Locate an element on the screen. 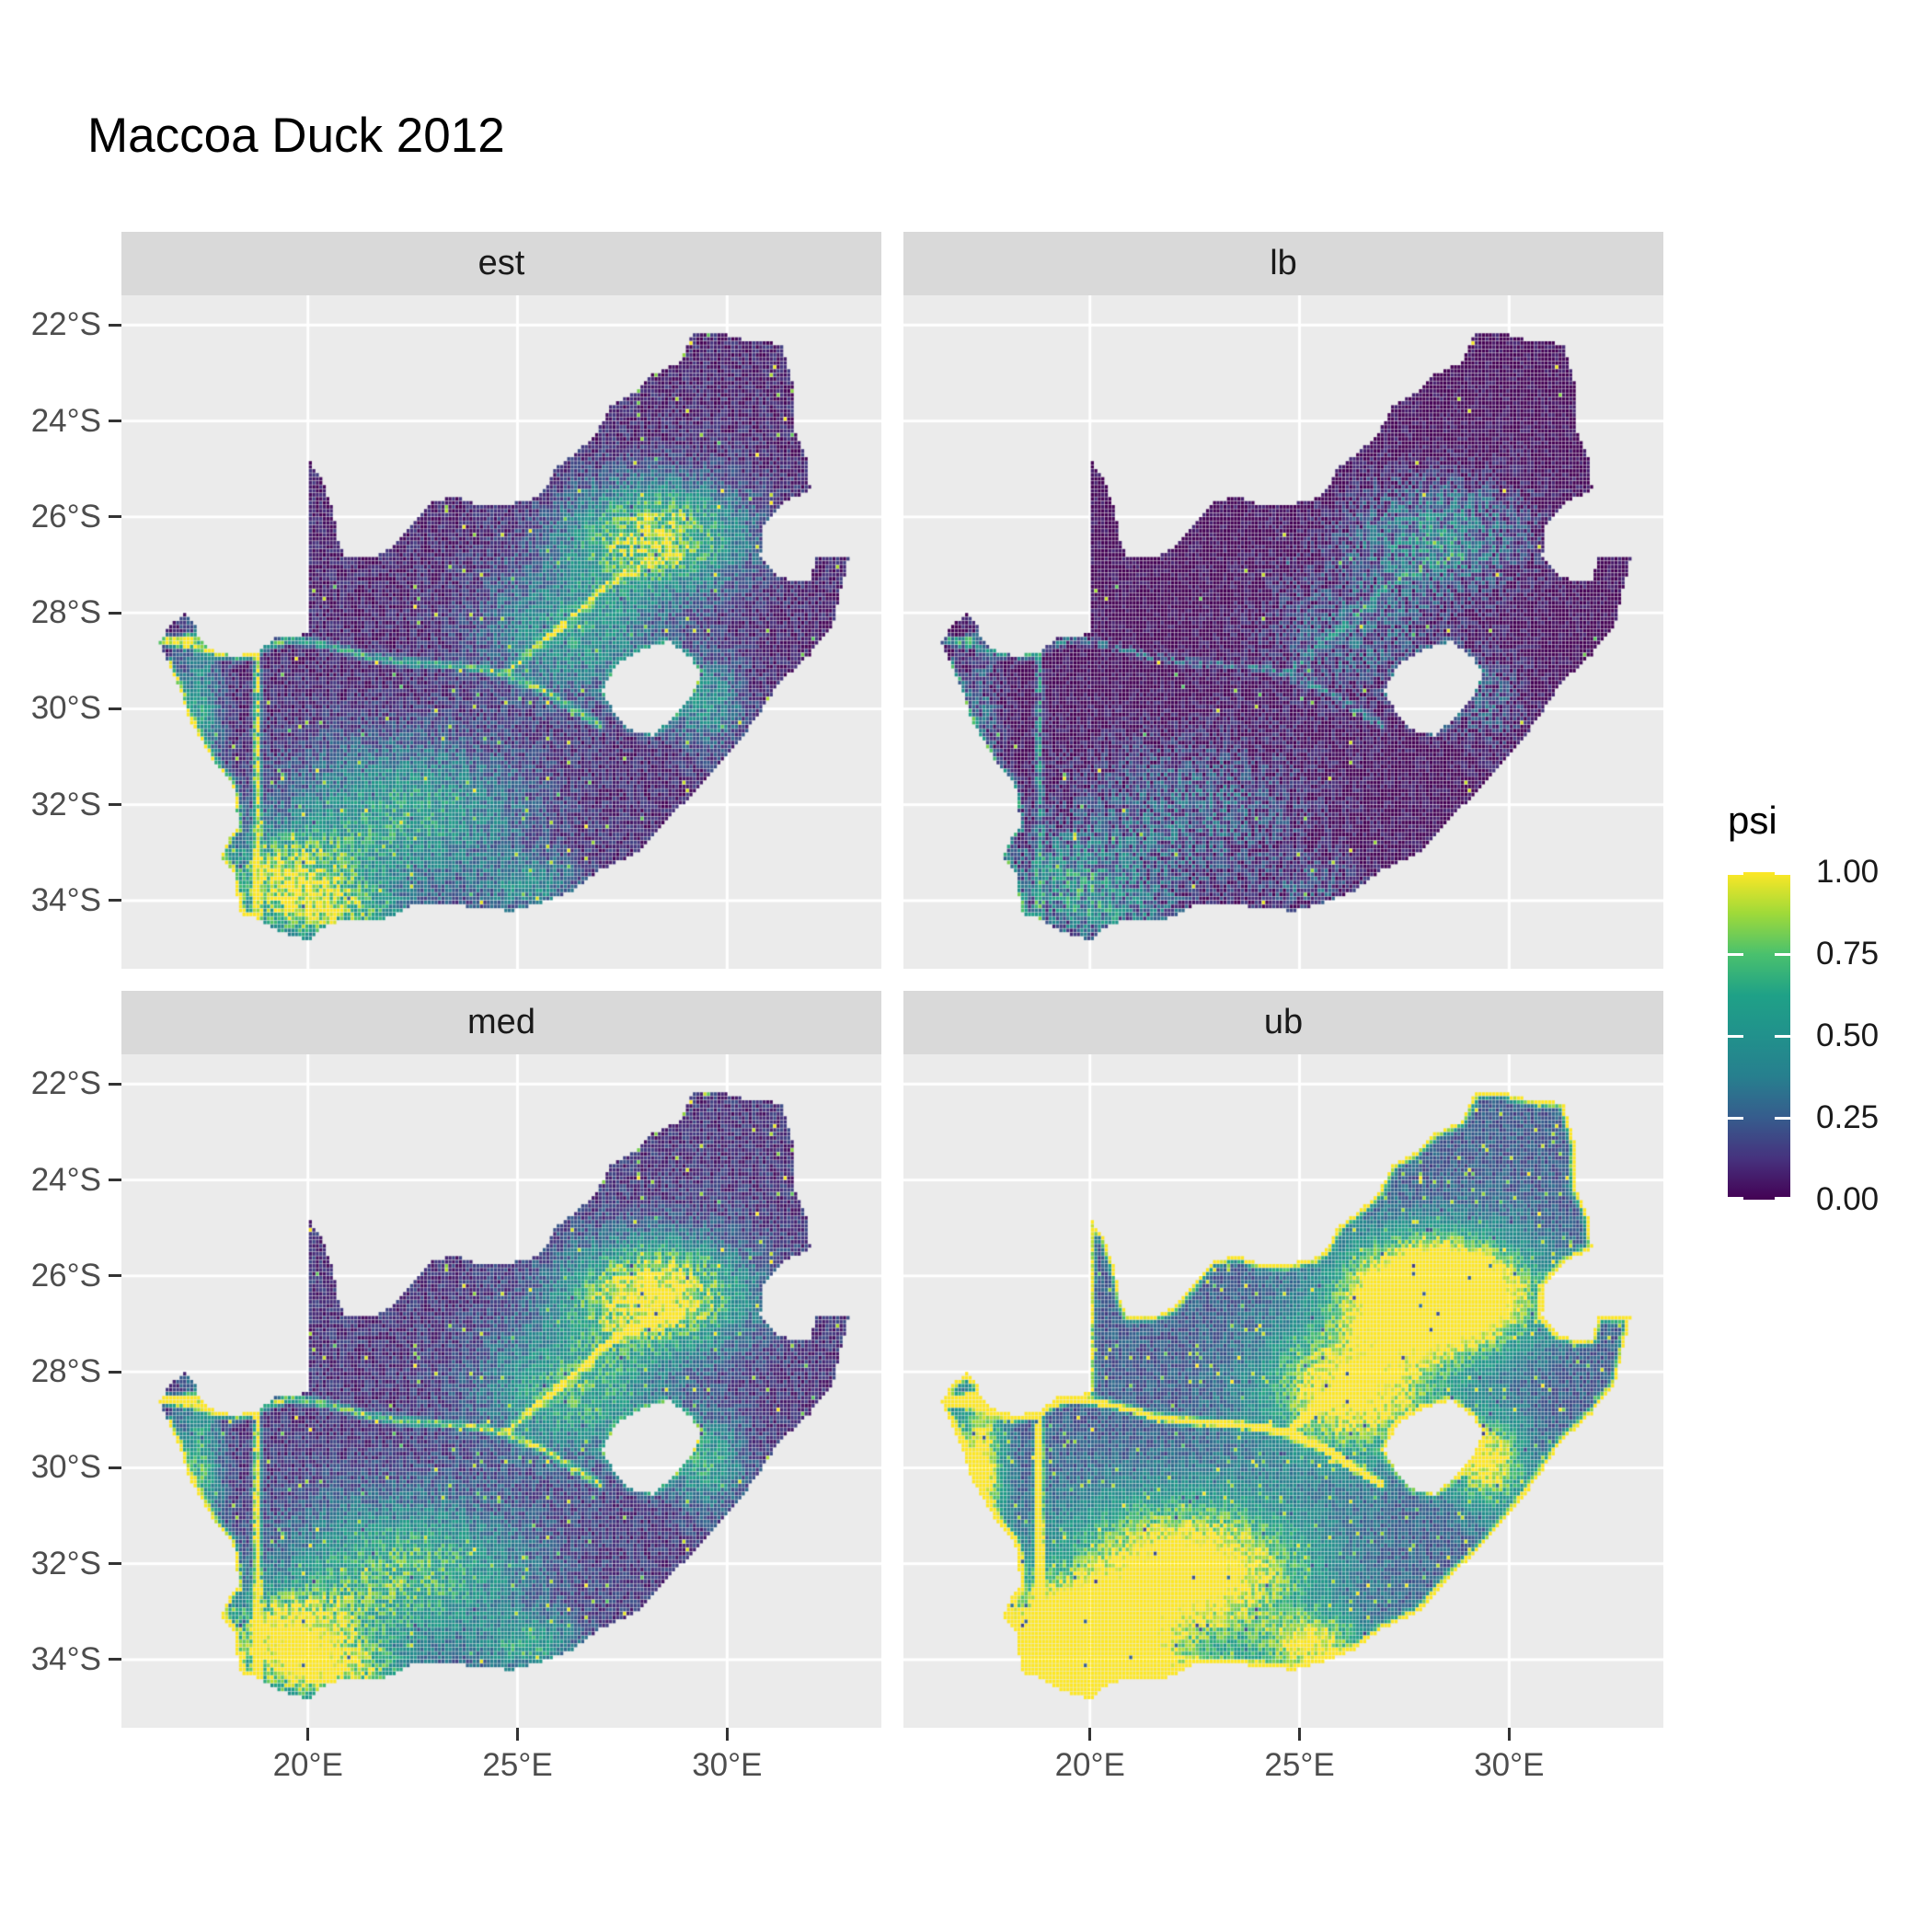  facet-strip-label: med is located at coordinates (501, 1022).